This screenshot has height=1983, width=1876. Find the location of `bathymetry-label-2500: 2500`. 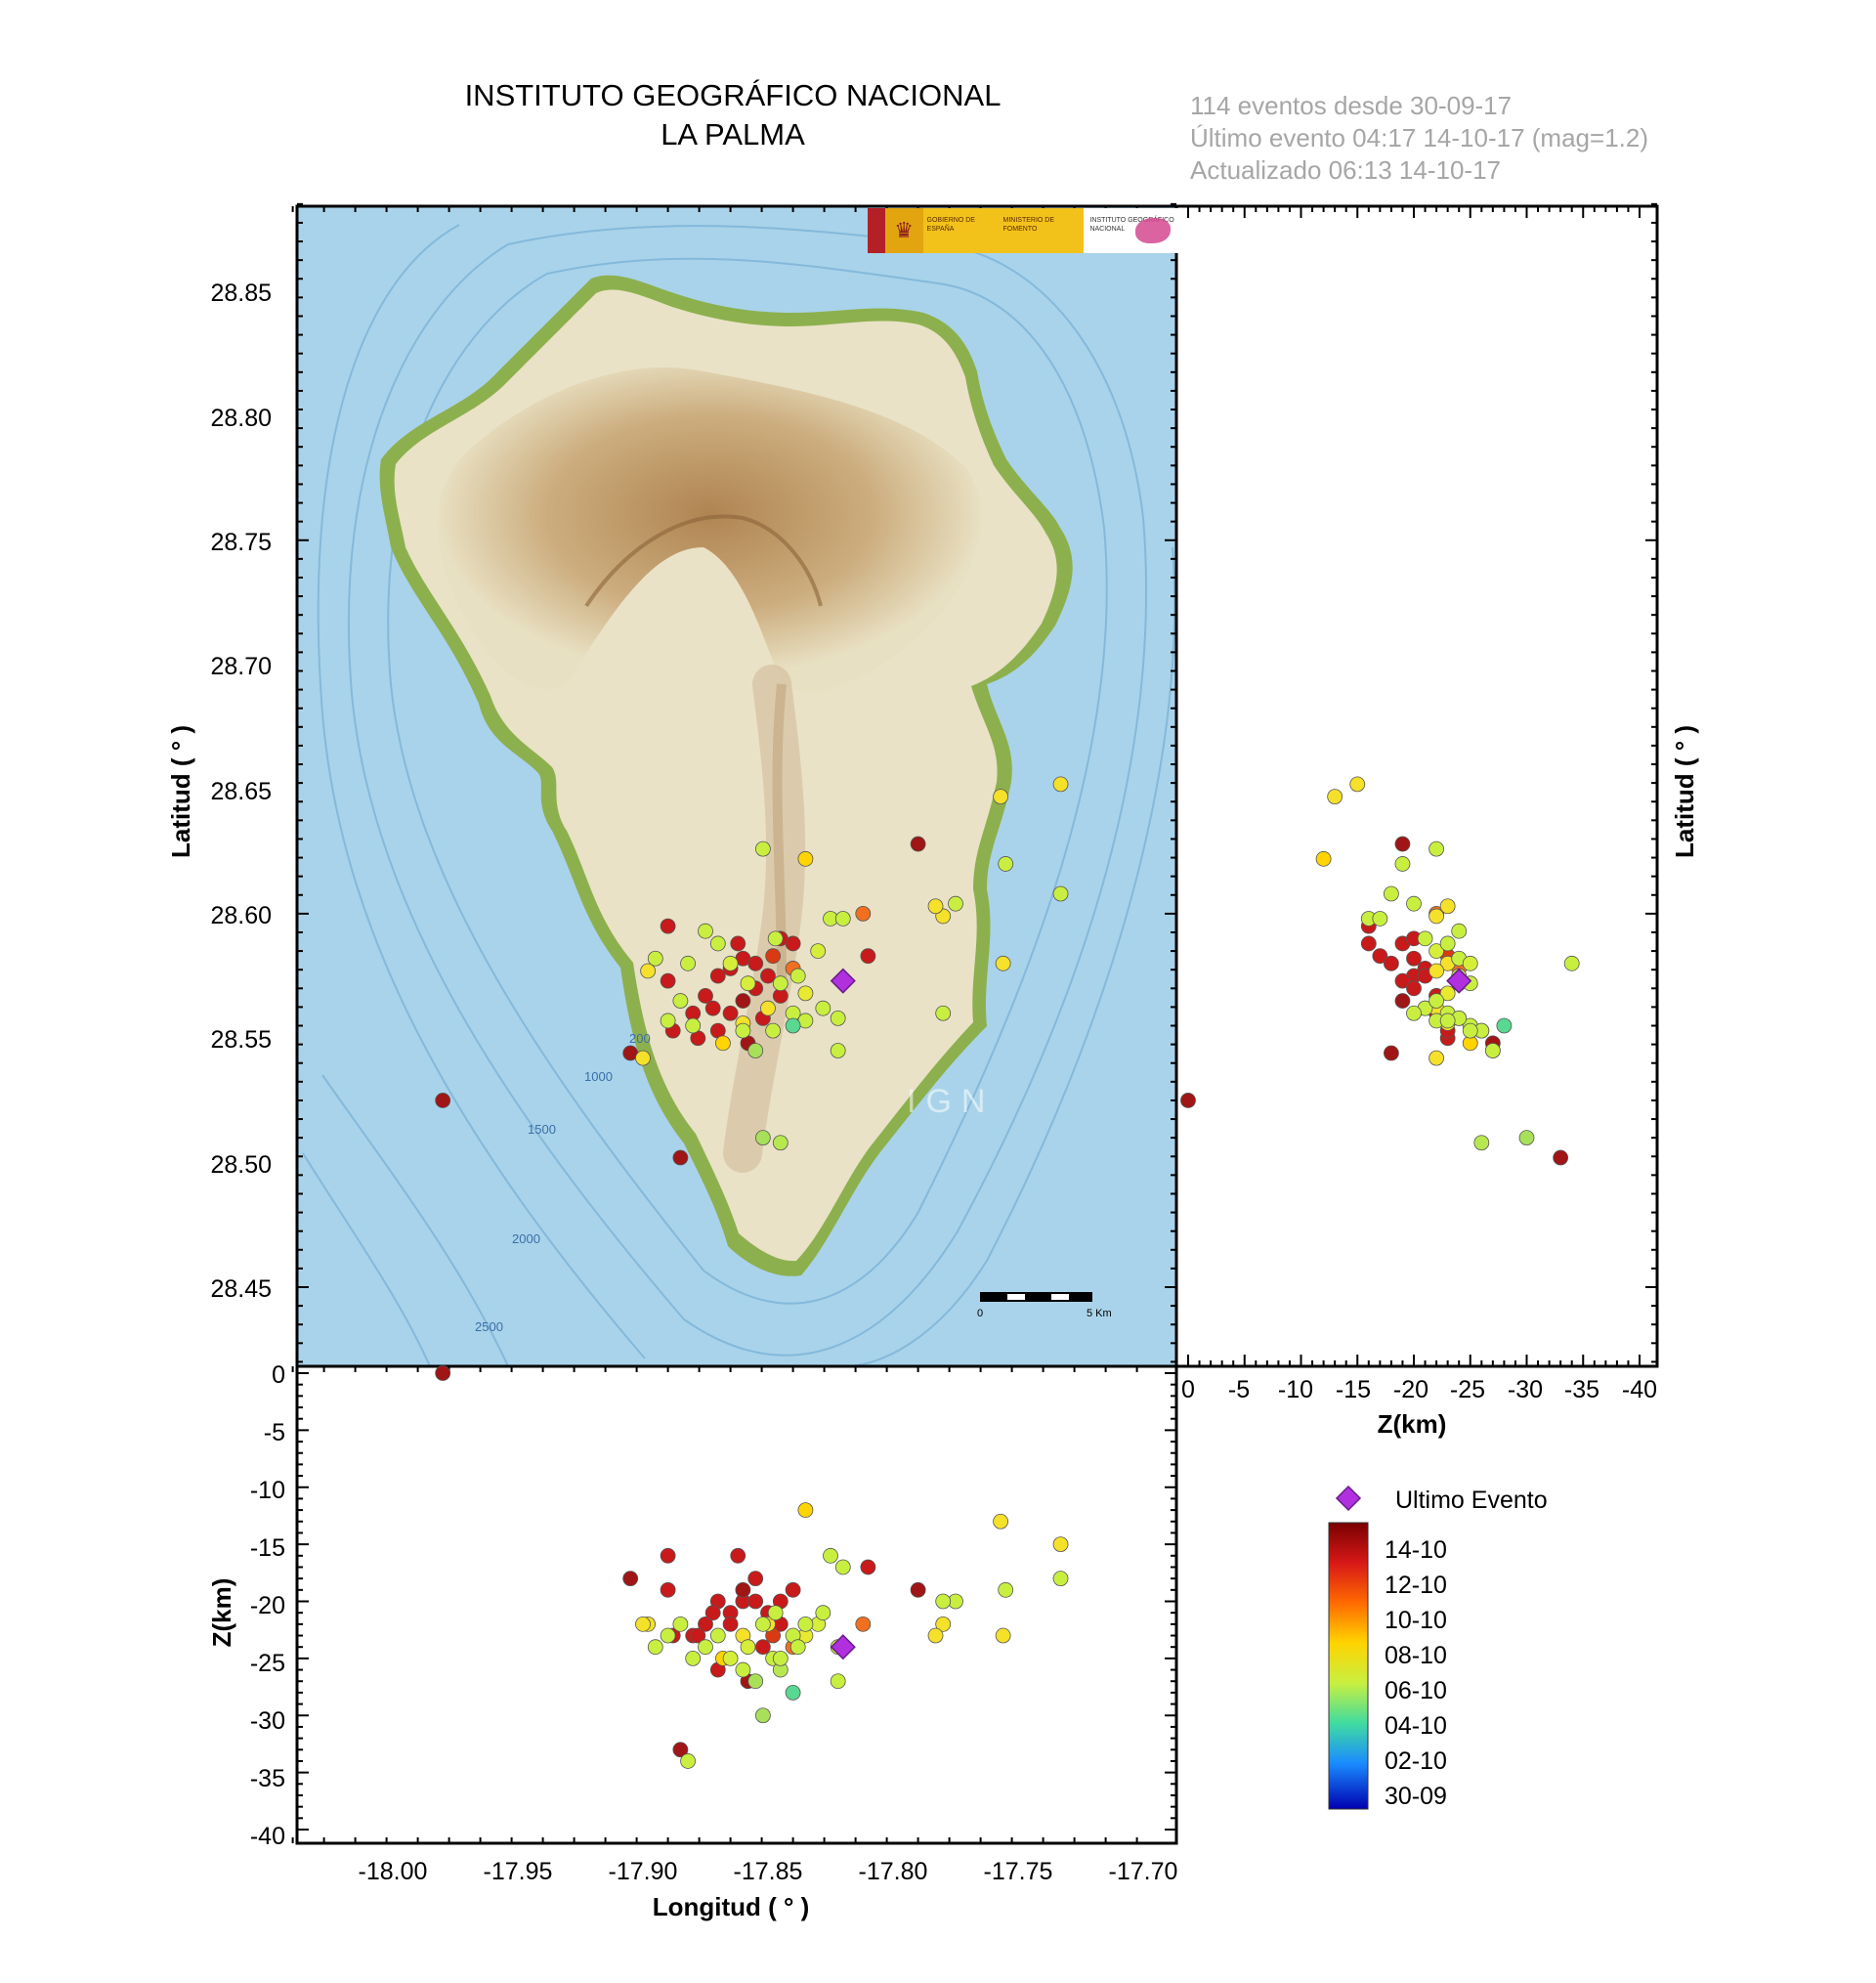

bathymetry-label-2500: 2500 is located at coordinates (489, 1326).